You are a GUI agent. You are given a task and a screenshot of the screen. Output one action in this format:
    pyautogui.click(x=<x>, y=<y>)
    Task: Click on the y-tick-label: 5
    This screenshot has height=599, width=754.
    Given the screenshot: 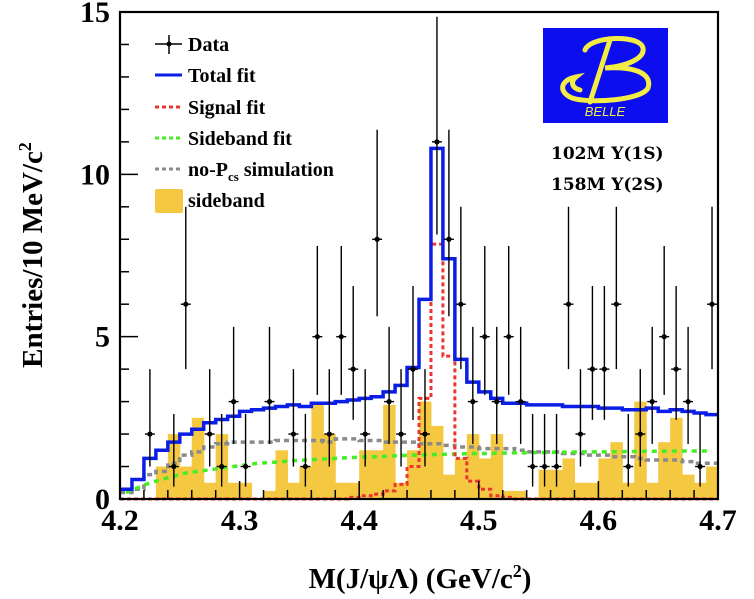 What is the action you would take?
    pyautogui.click(x=102, y=337)
    